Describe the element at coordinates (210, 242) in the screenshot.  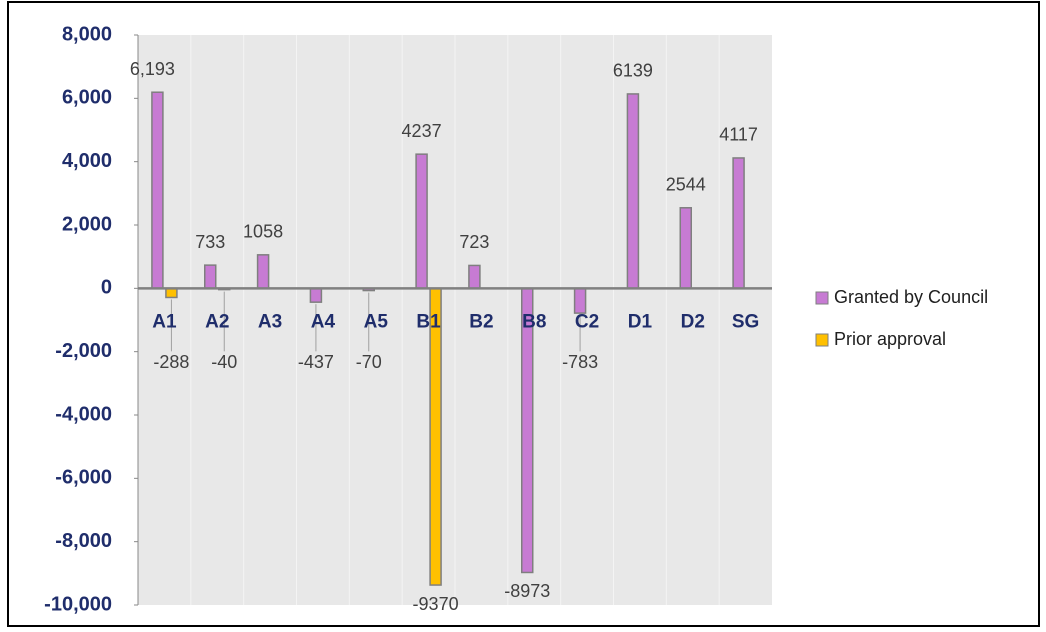
I see `data-label: 733` at that location.